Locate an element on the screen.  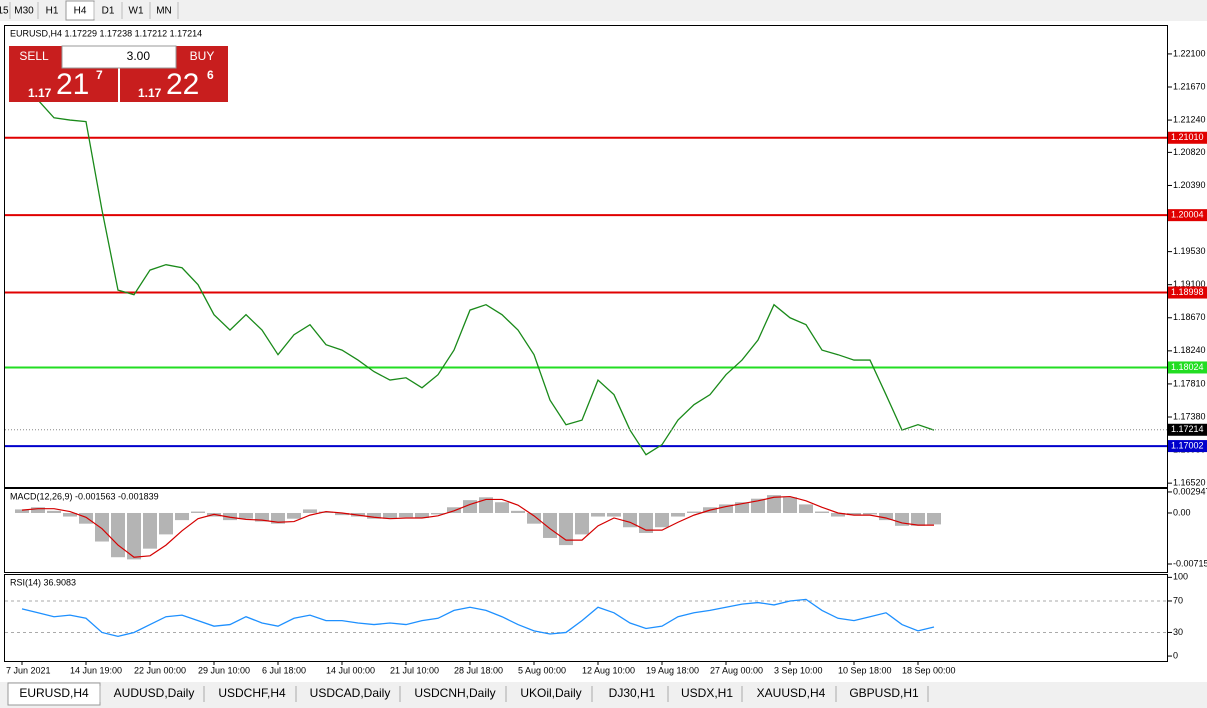
tab: DJ30,H1 is located at coordinates (632, 693).